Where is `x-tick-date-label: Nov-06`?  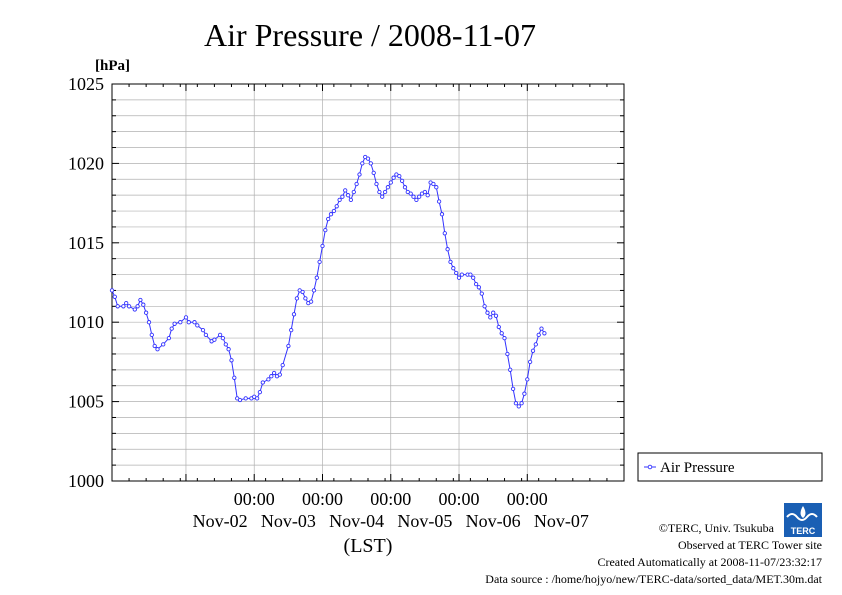 x-tick-date-label: Nov-06 is located at coordinates (493, 521).